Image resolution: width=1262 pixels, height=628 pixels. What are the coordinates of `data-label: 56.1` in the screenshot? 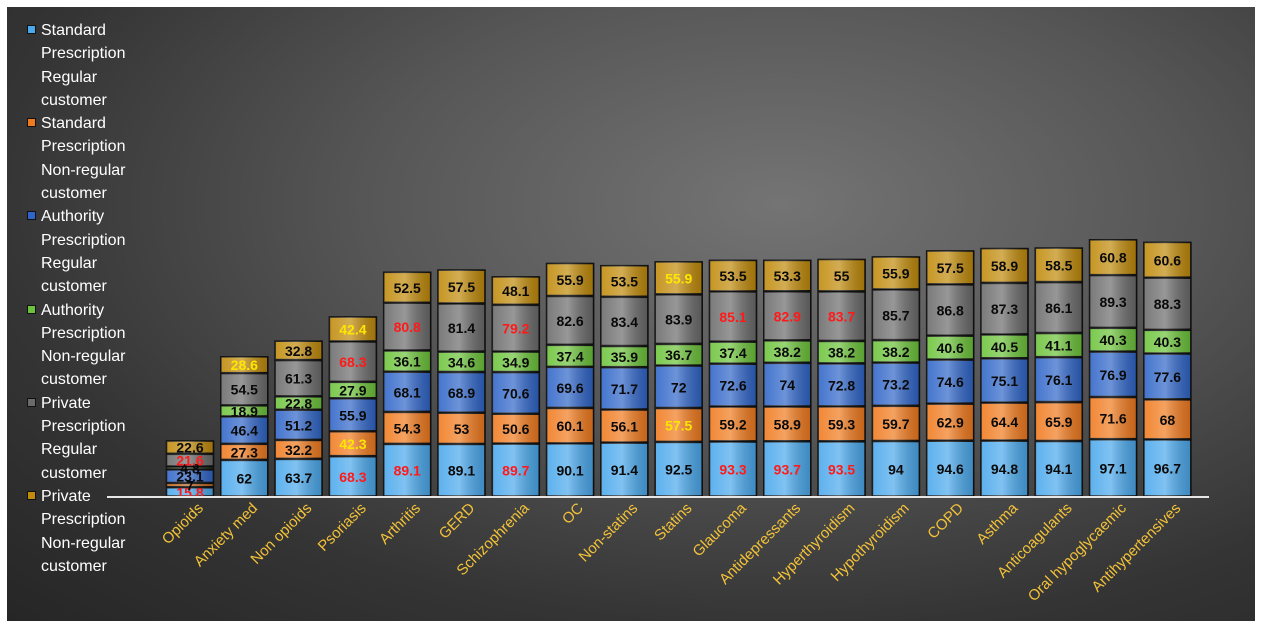 It's located at (624, 427).